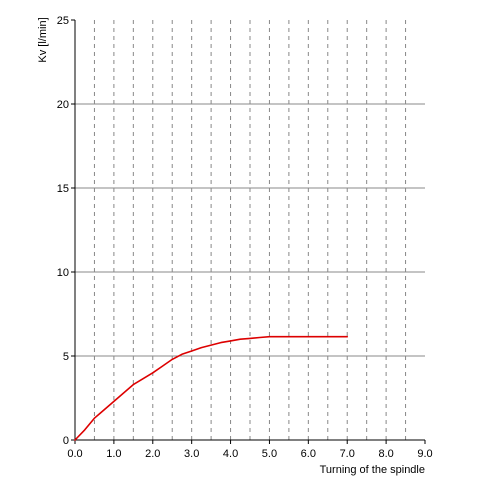  I want to click on x-tick-label-3: 3.0, so click(191, 454).